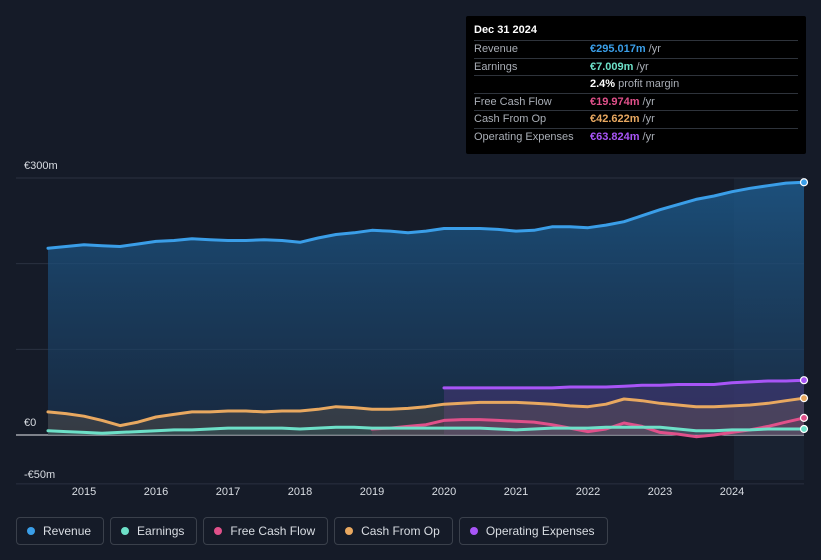 The width and height of the screenshot is (821, 560). I want to click on legend-item-free-cash-flow: Free Cash Flow, so click(266, 531).